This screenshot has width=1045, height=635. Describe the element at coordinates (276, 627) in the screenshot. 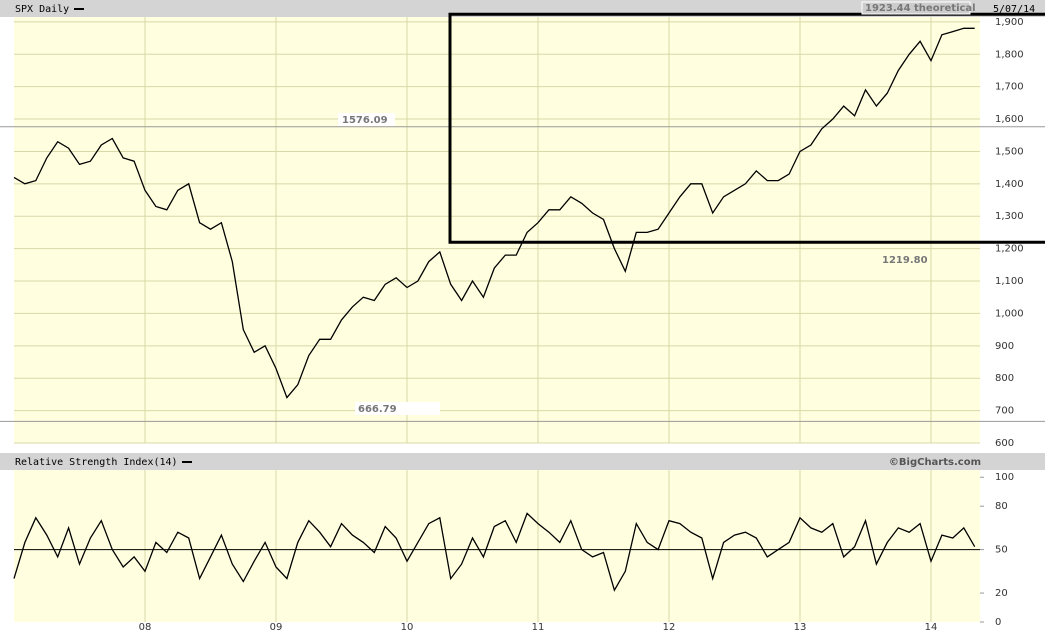

I see `x-tick-label: 09` at that location.